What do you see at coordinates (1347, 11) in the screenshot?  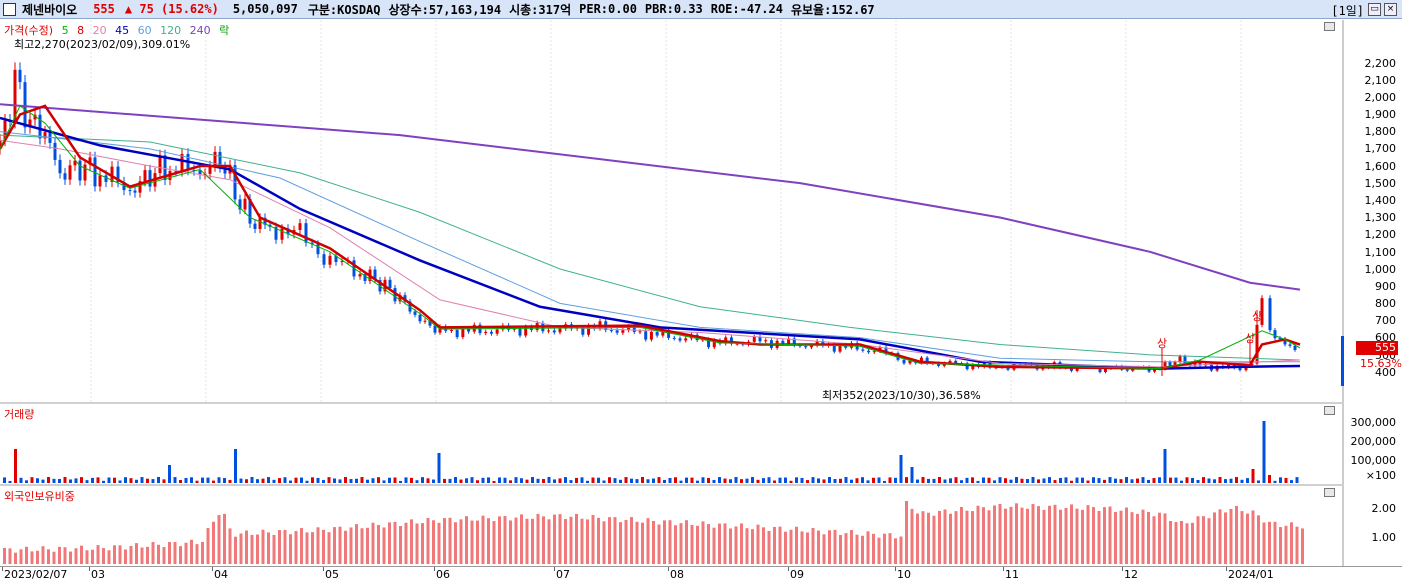 I see `period-selector: [1일]` at bounding box center [1347, 11].